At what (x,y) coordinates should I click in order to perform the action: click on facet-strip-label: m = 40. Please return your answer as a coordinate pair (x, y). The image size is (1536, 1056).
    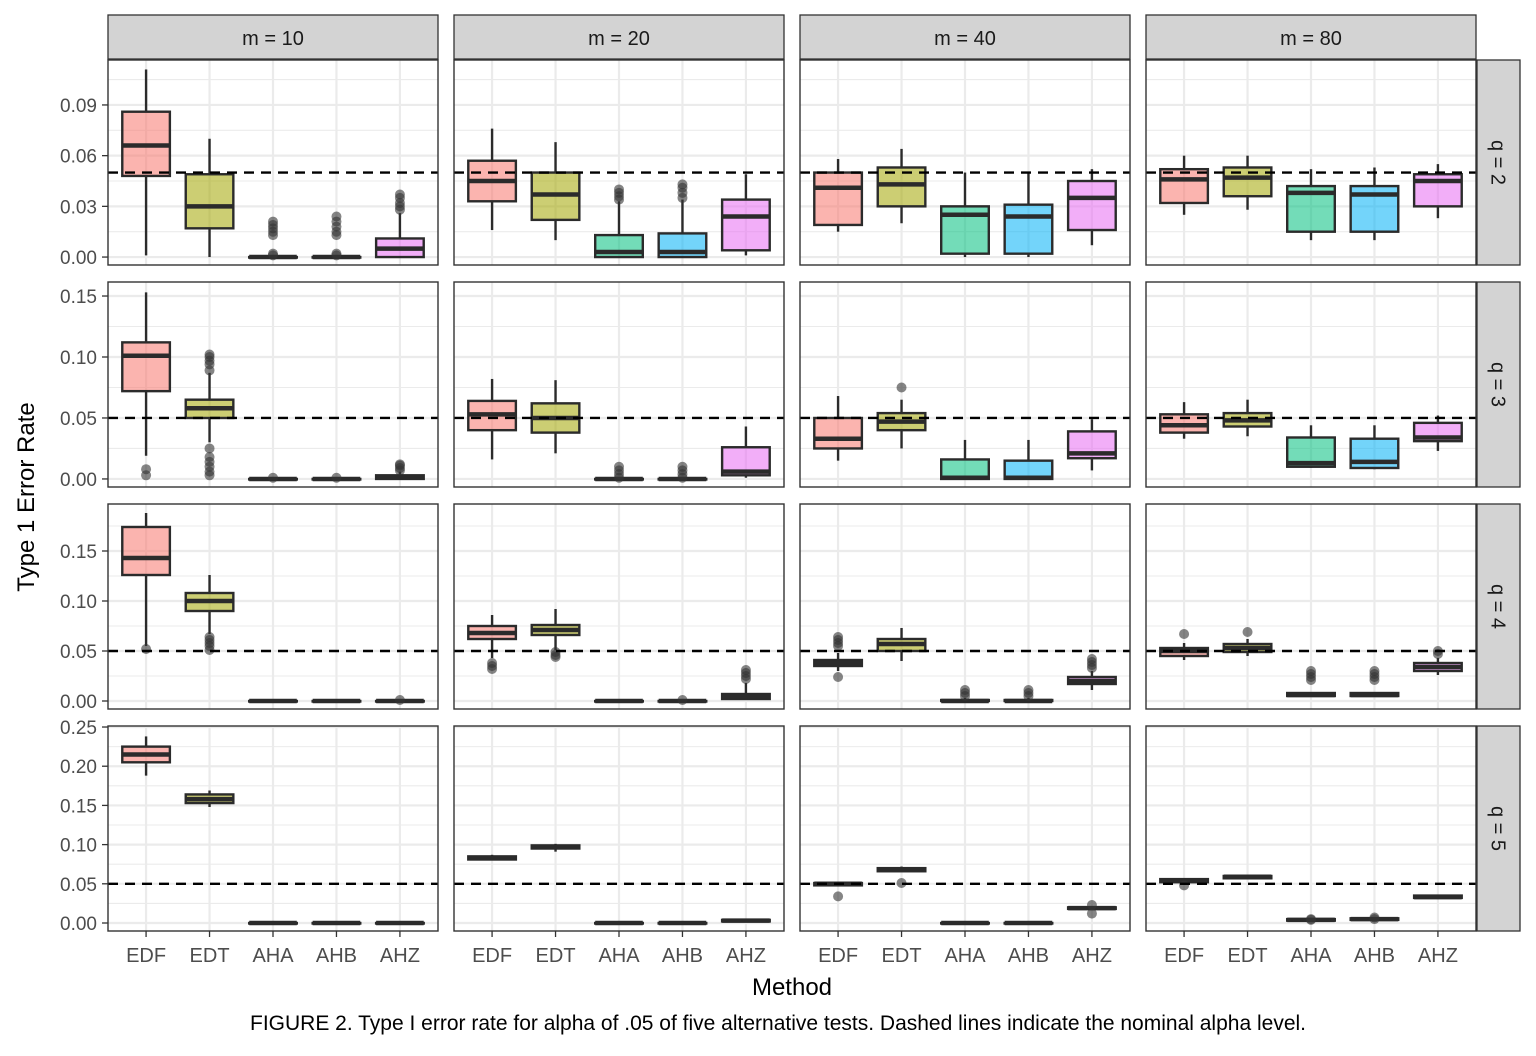
    Looking at the image, I should click on (965, 39).